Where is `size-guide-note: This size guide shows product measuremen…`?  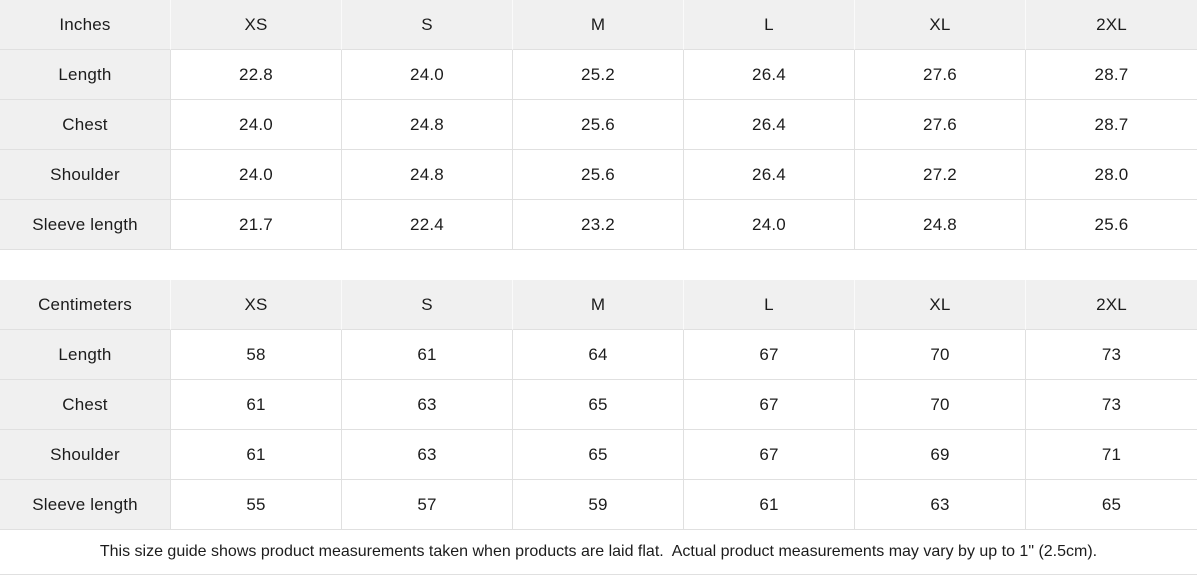
size-guide-note: This size guide shows product measuremen… is located at coordinates (598, 552).